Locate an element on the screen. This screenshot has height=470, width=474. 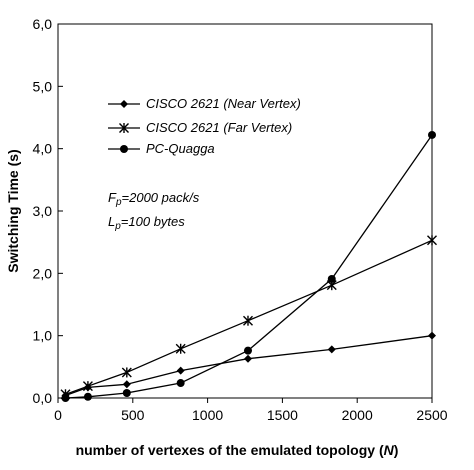
svg-text: Lp=100 bytes is located at coordinates (146, 223).